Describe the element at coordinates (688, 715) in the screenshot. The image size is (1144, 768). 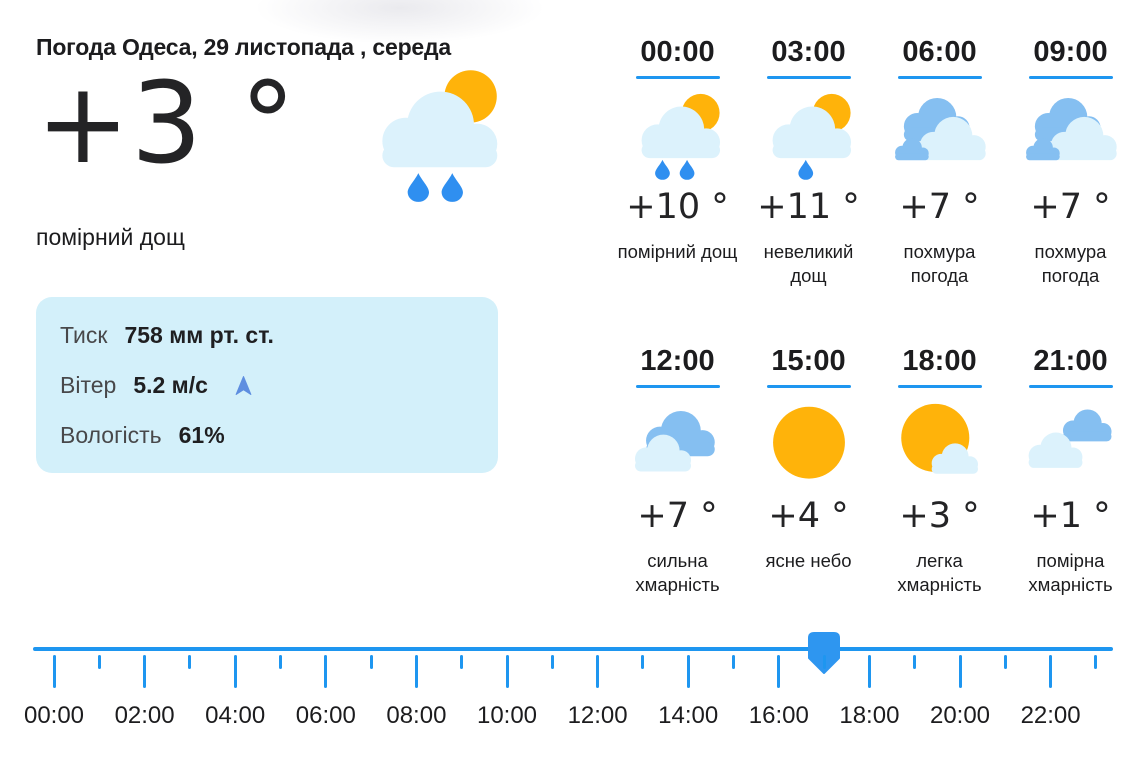
I see `slider-hour-label: 14:00` at that location.